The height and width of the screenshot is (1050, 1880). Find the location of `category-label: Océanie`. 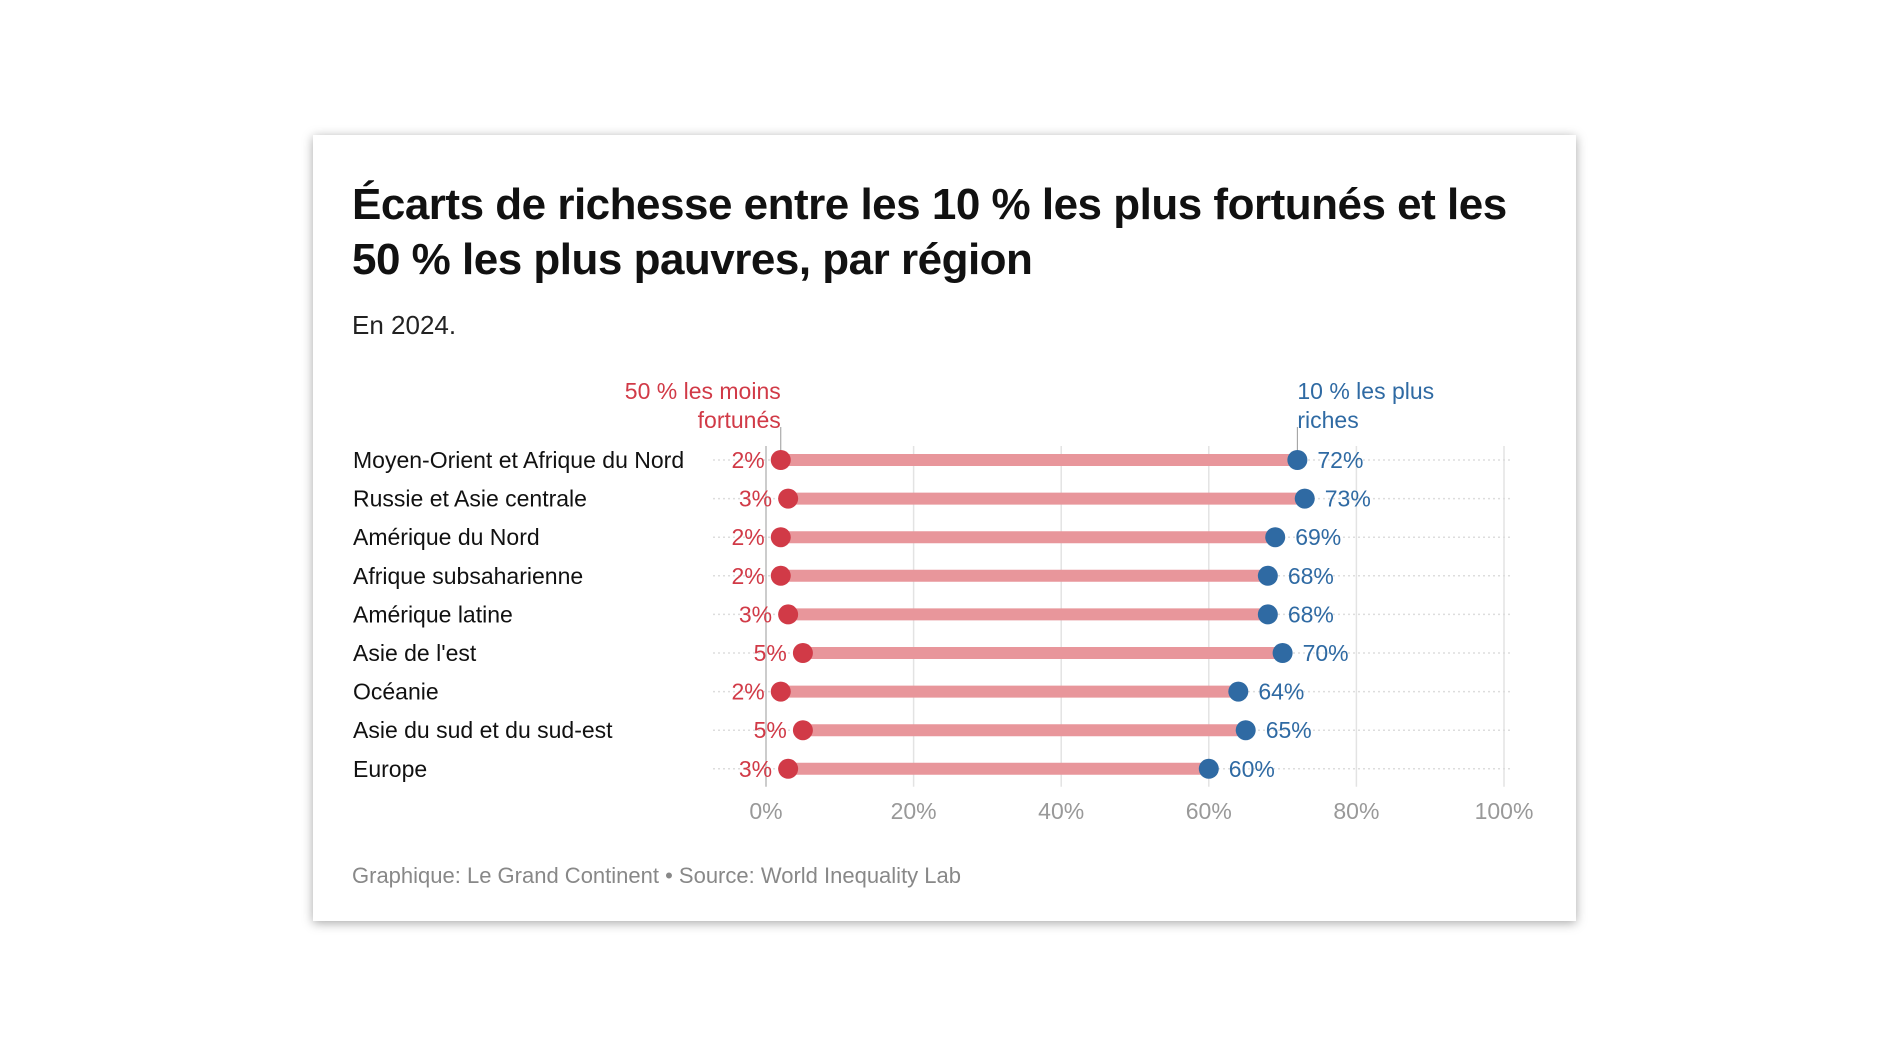

category-label: Océanie is located at coordinates (396, 692).